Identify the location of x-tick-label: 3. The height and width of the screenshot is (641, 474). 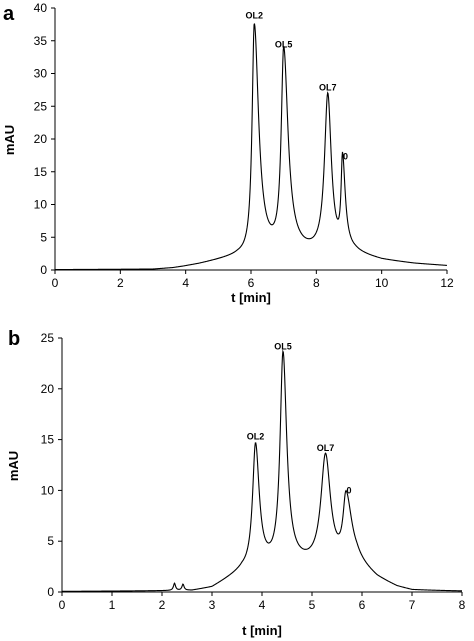
(212, 605).